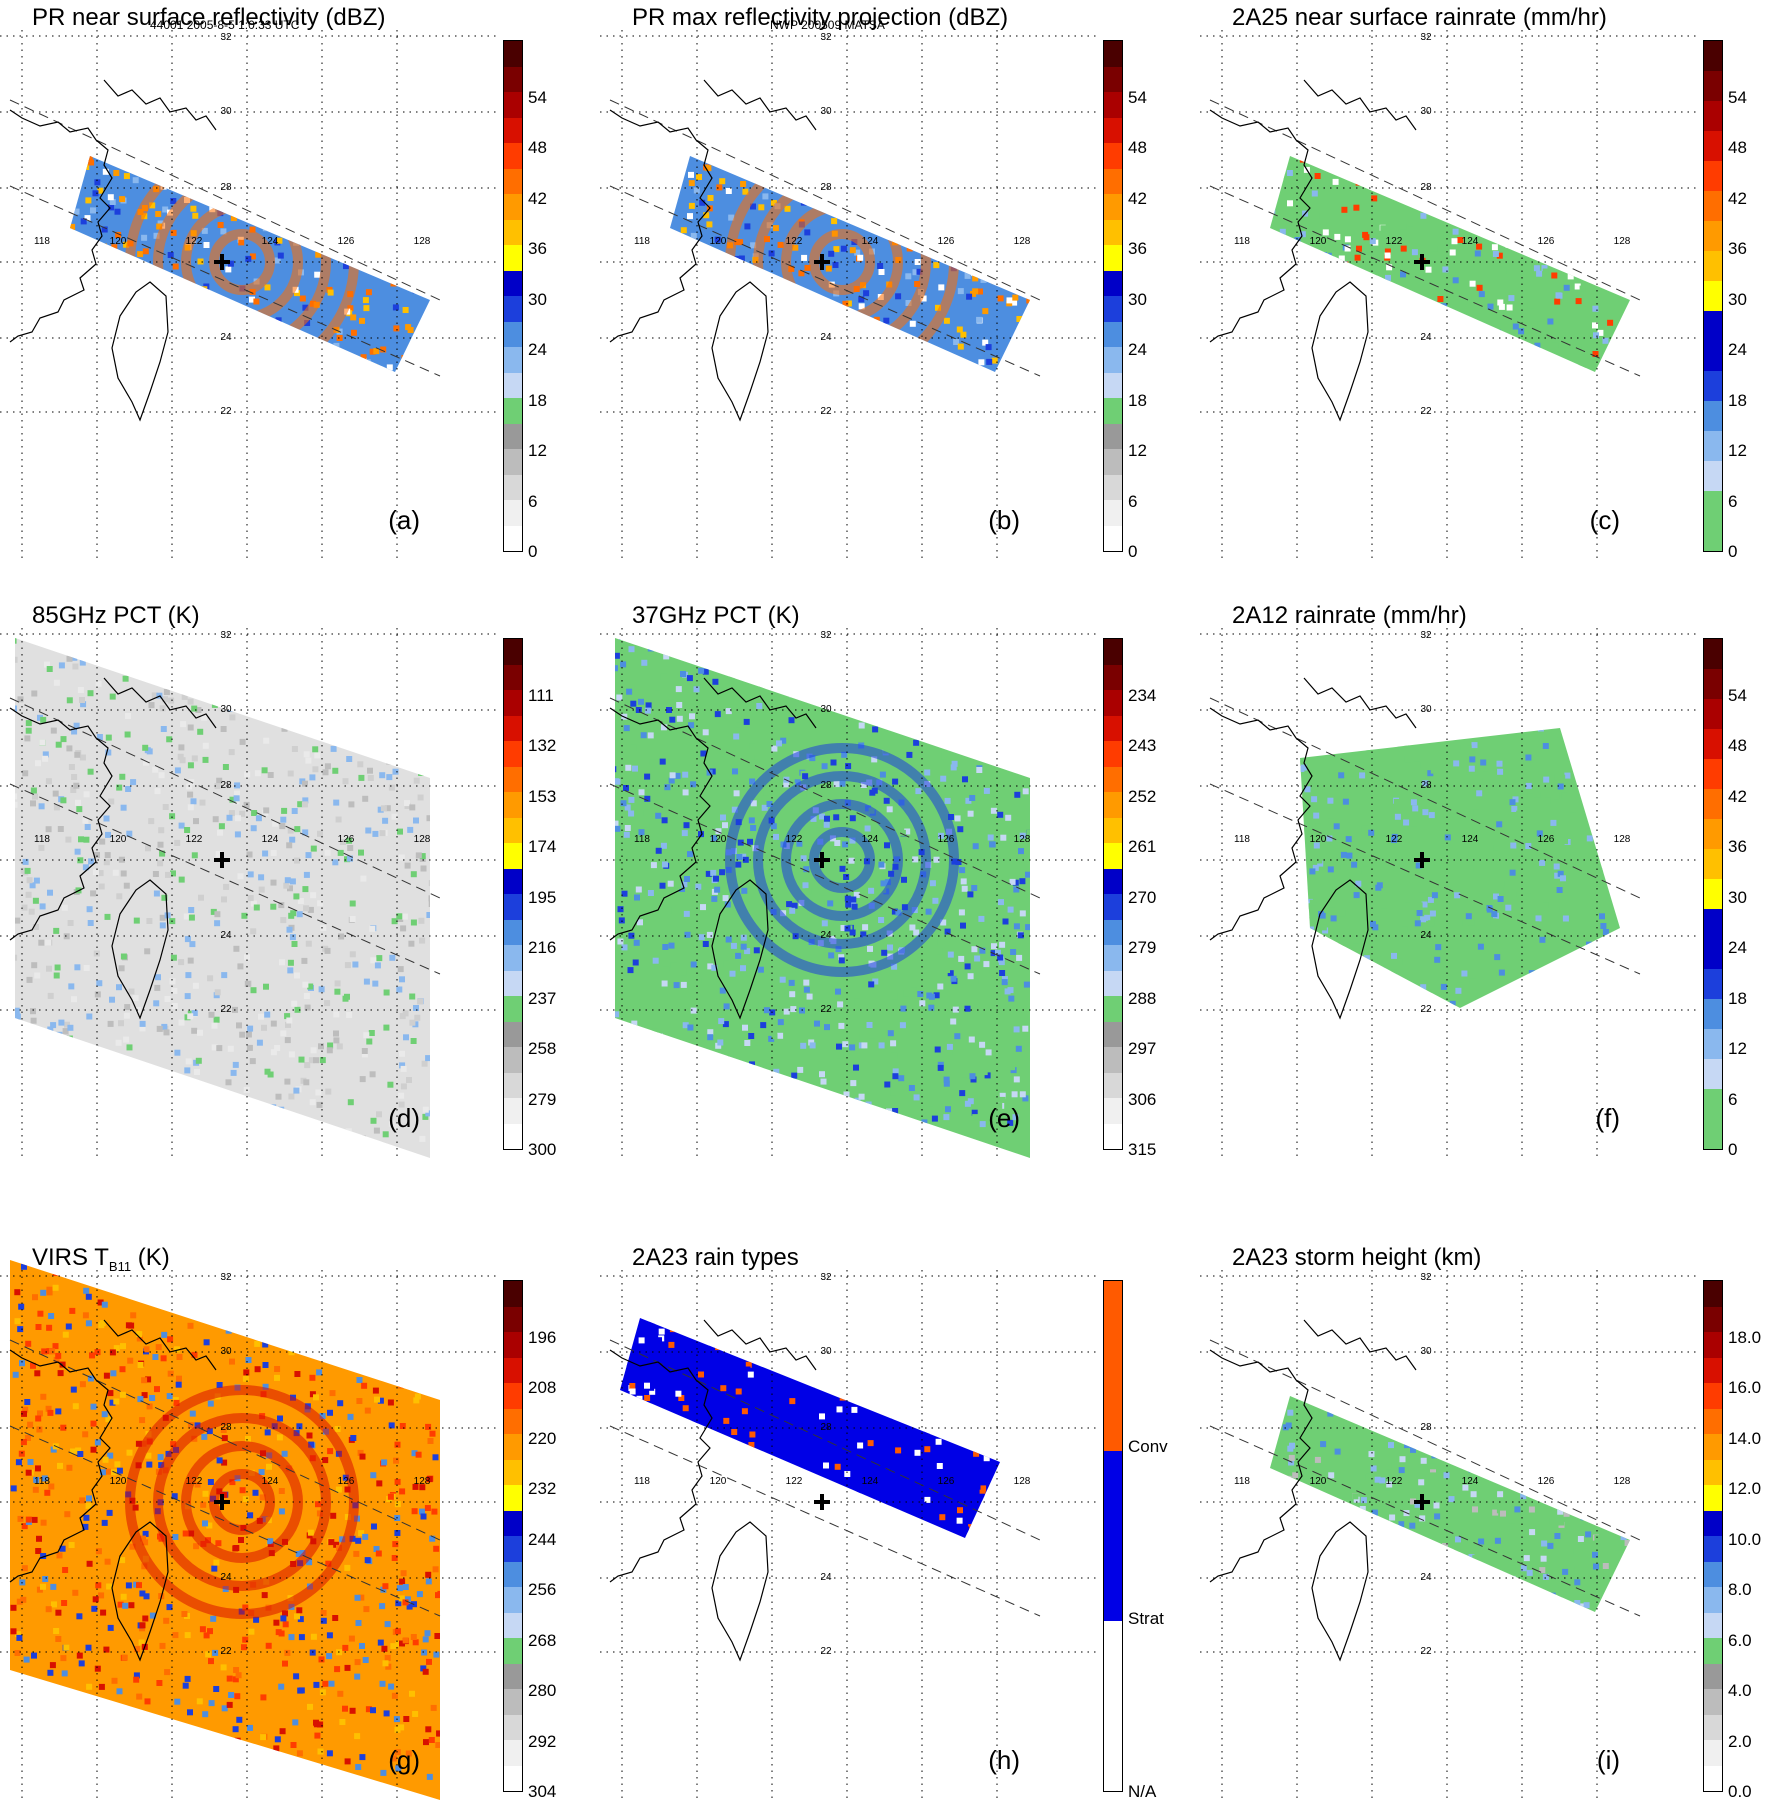 This screenshot has height=1802, width=1771. I want to click on colorbar-tick: 300, so click(542, 1150).